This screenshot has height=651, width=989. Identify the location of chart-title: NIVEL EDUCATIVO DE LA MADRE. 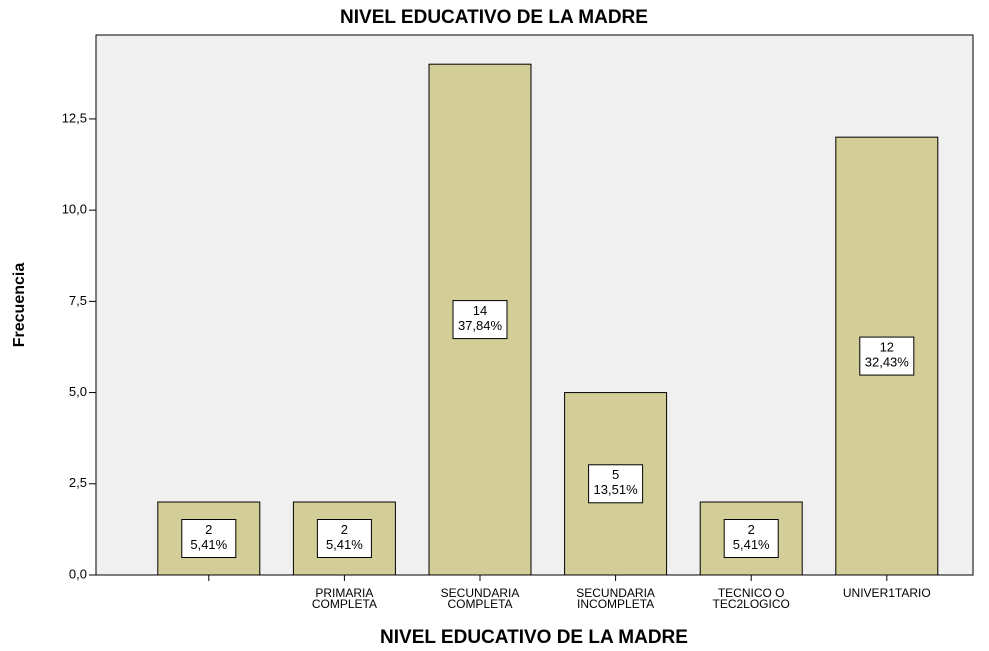
(494, 17).